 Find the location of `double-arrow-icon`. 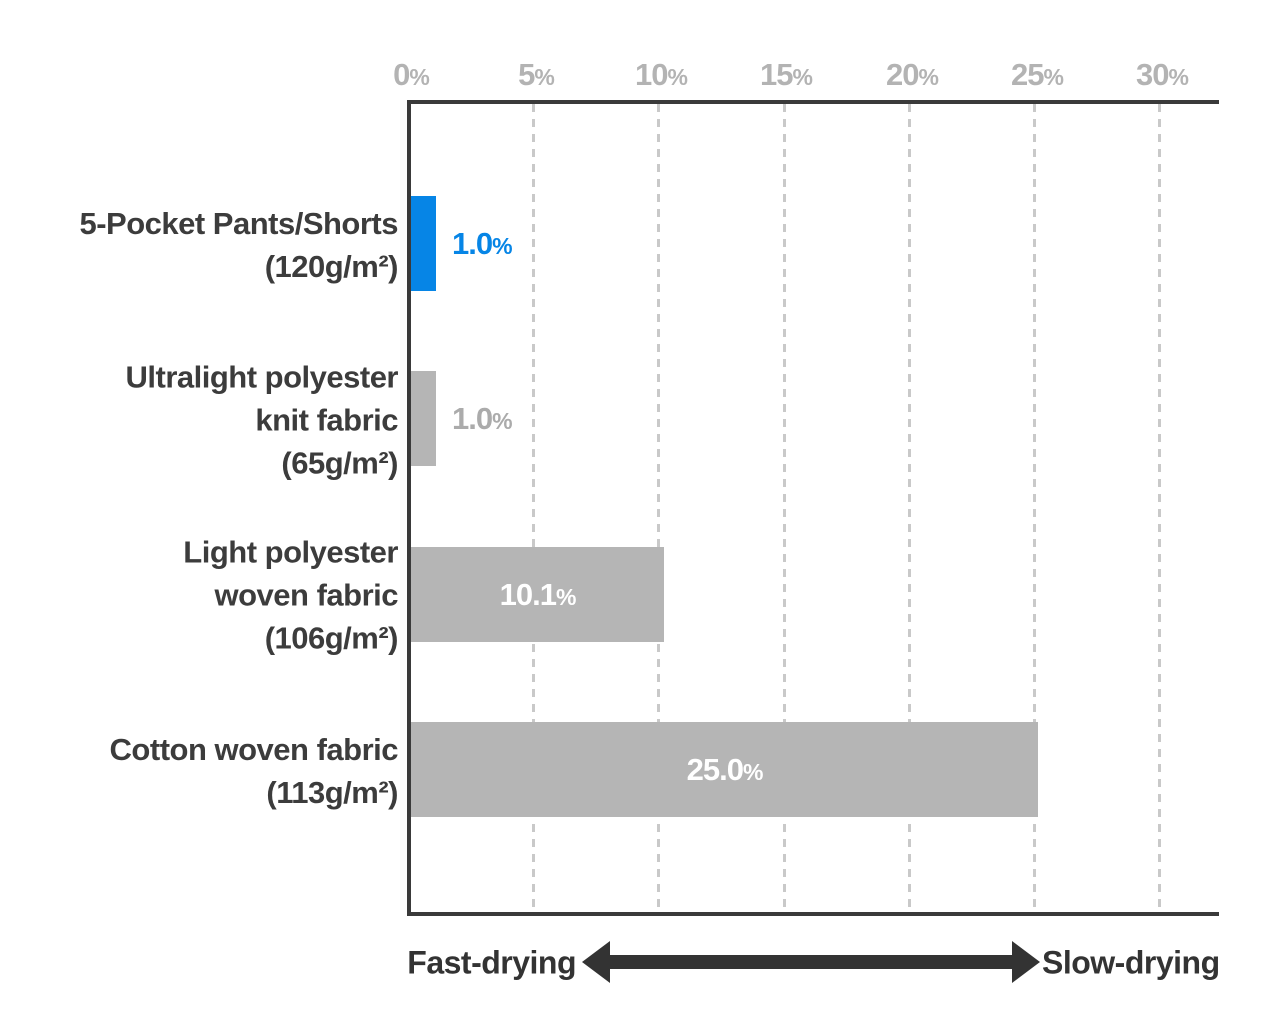

double-arrow-icon is located at coordinates (811, 962).